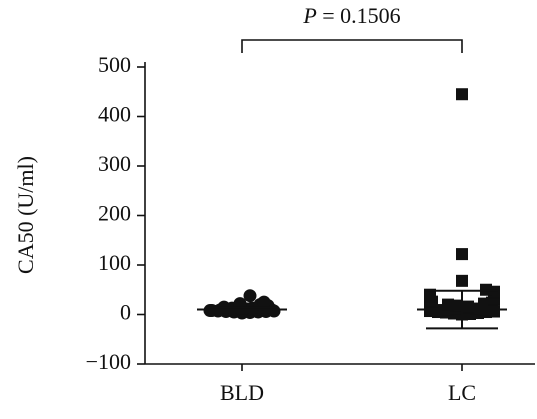 The image size is (537, 419). What do you see at coordinates (125, 312) in the screenshot?
I see `y-tick-label: 0` at bounding box center [125, 312].